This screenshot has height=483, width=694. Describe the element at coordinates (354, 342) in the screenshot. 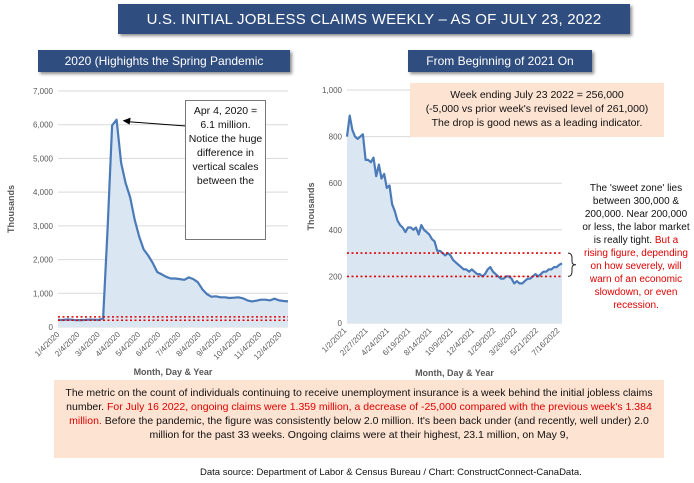

I see `right-x-tick-label: 2/27/2021` at that location.